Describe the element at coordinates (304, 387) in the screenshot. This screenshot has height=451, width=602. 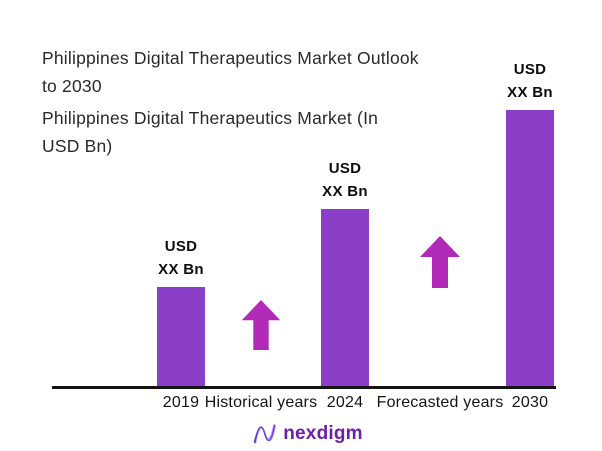
I see `x-axis-line` at that location.